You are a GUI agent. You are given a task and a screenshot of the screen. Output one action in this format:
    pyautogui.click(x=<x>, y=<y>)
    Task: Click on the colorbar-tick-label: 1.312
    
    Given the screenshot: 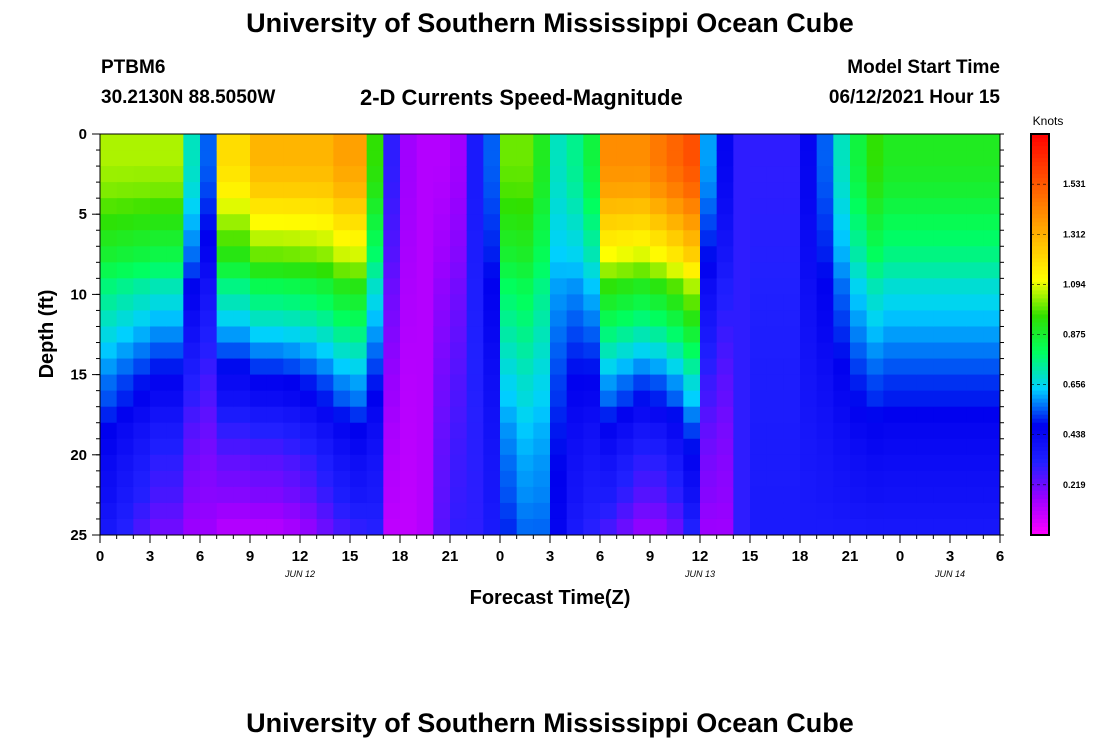 What is the action you would take?
    pyautogui.click(x=1074, y=234)
    